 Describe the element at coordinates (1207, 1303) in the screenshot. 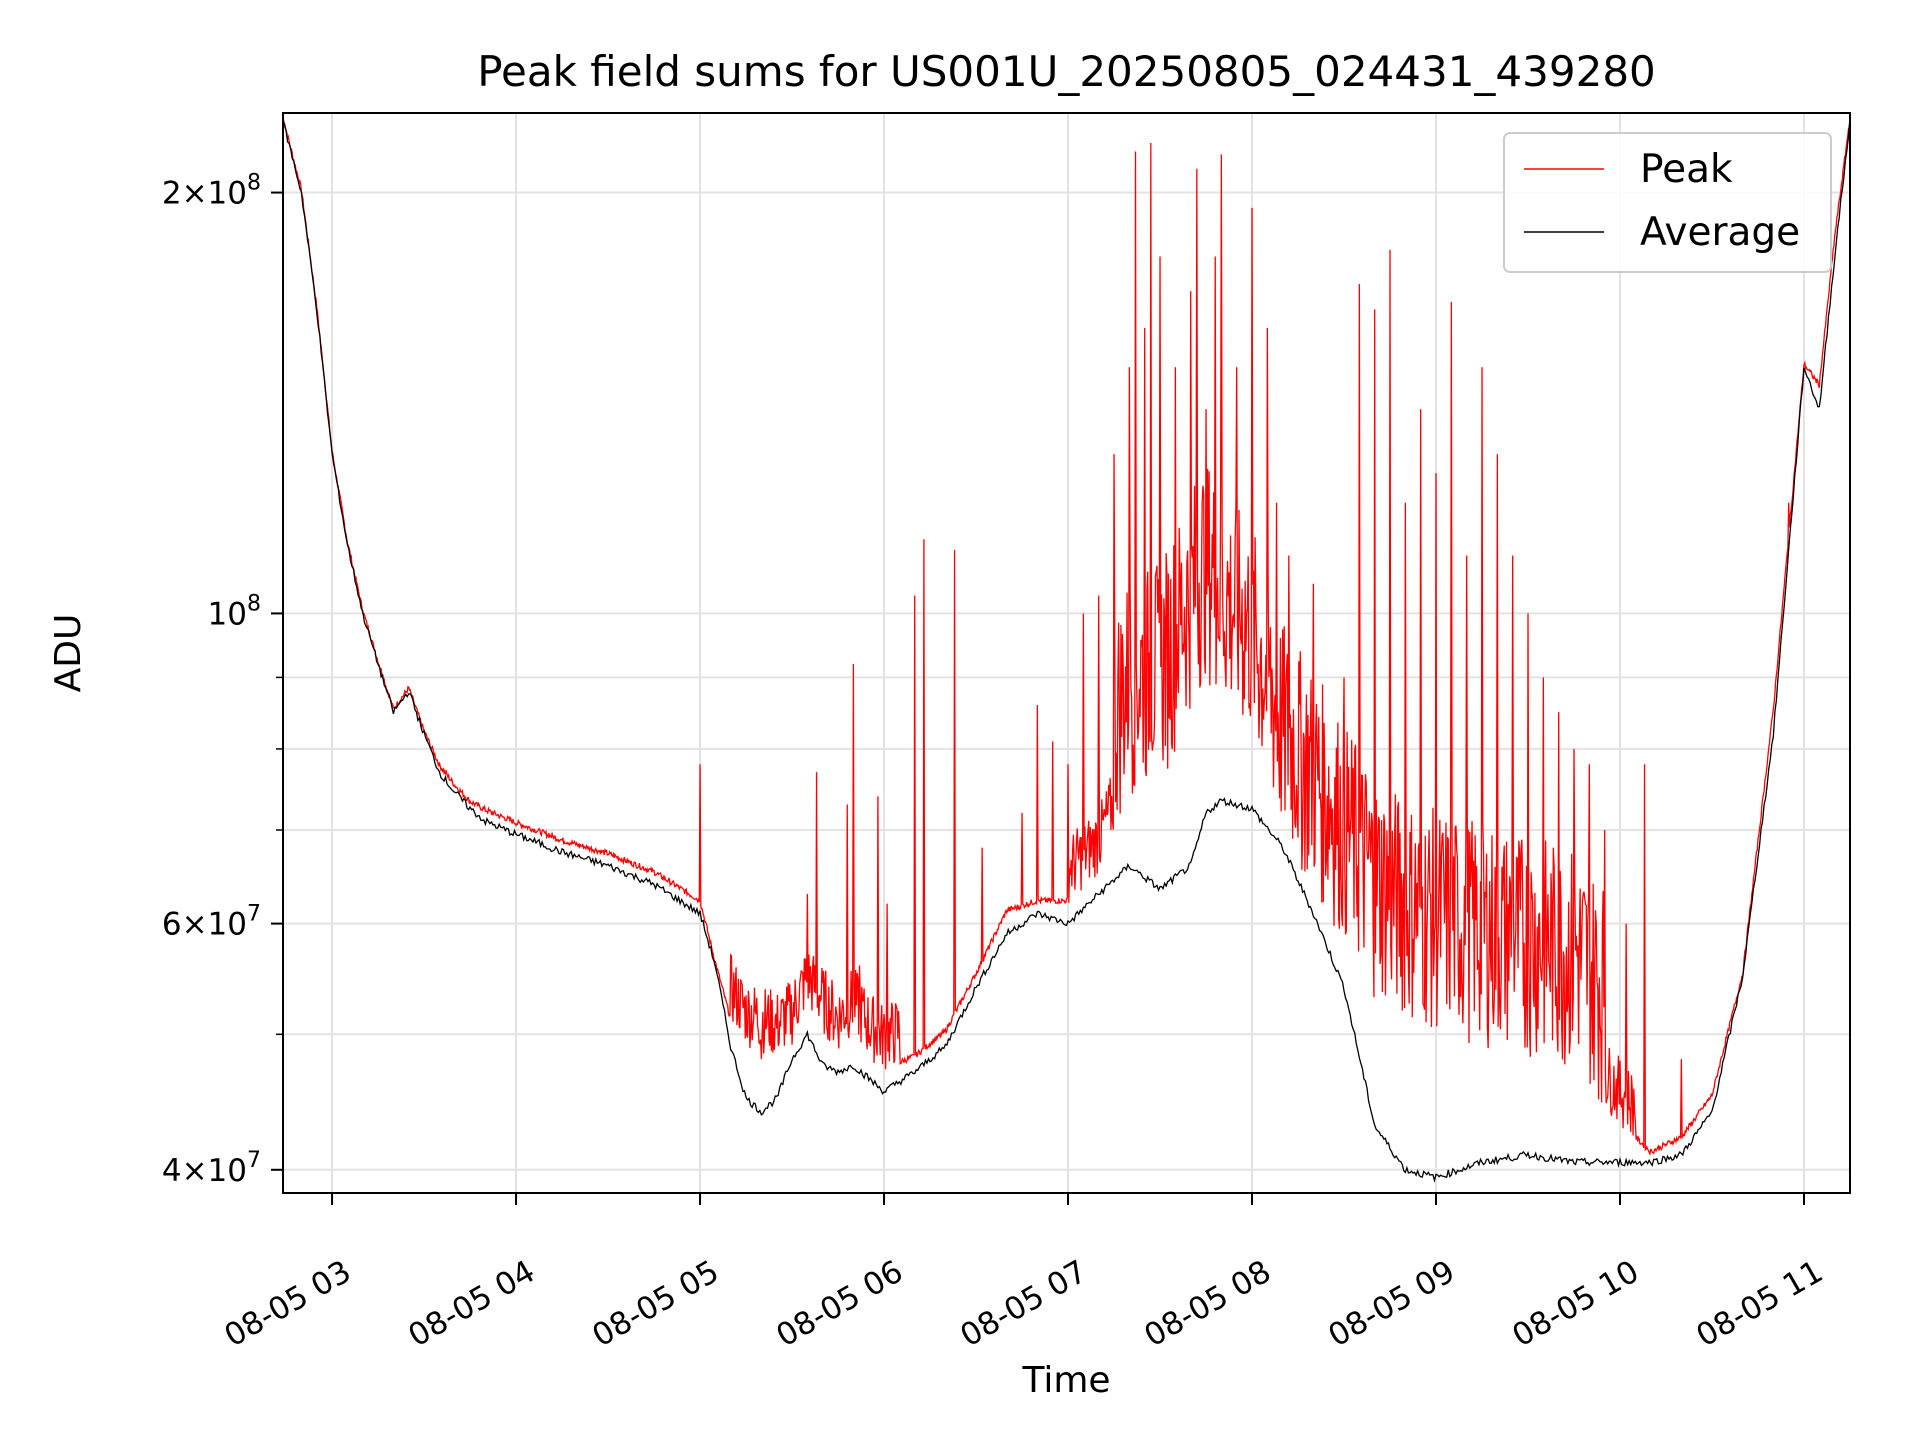

I see `x-tick-label: 08-05 08` at that location.